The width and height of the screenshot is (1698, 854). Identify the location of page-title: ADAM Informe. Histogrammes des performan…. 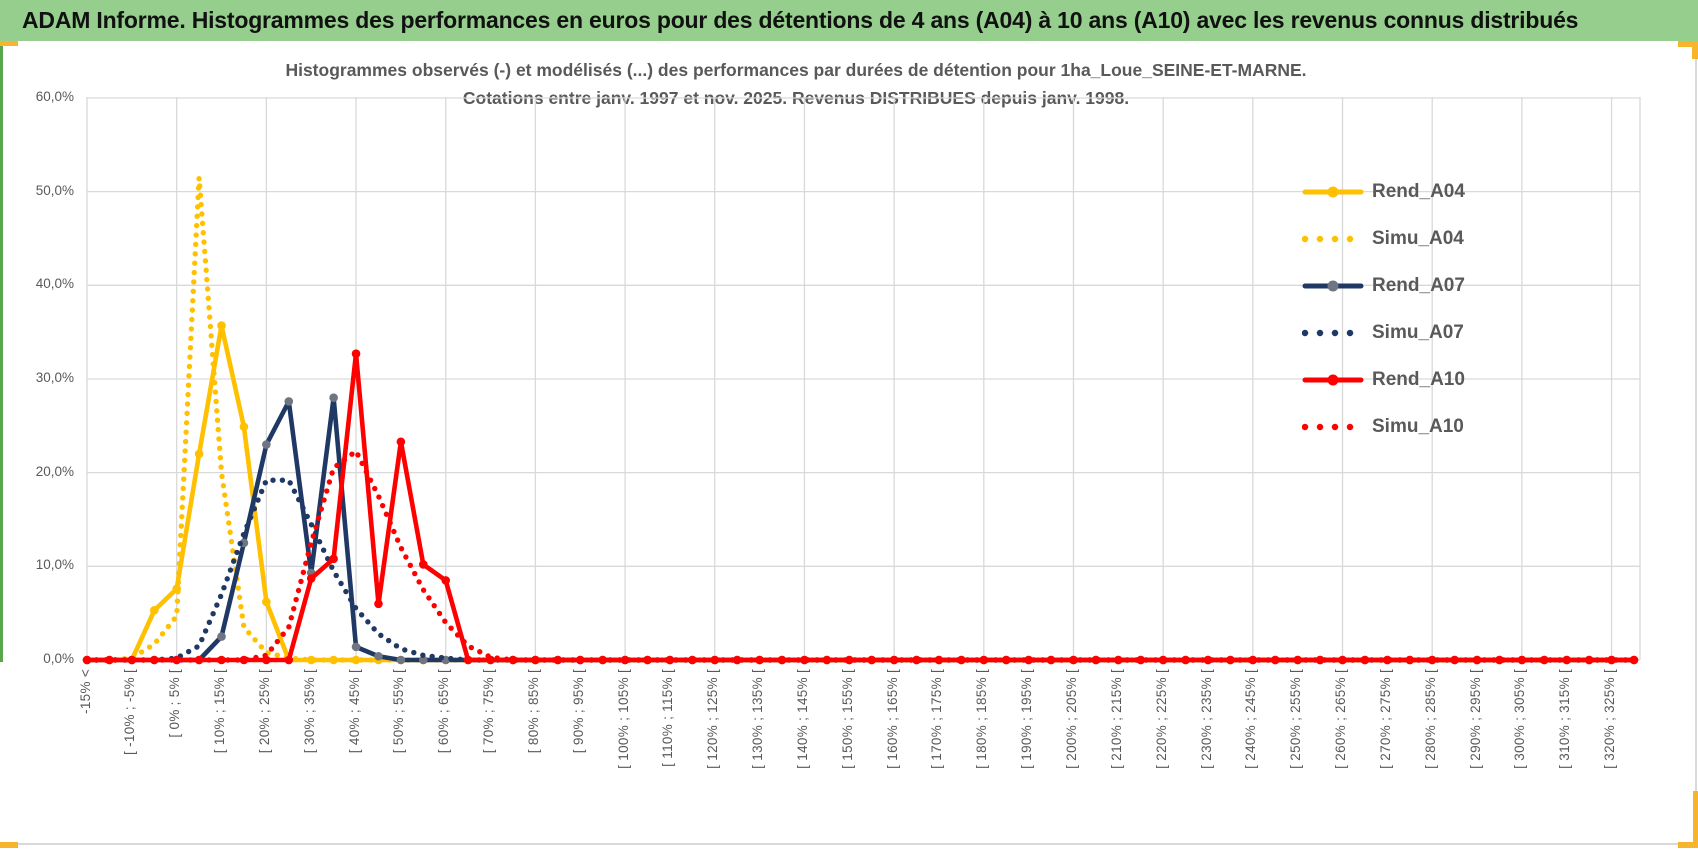
(849, 20).